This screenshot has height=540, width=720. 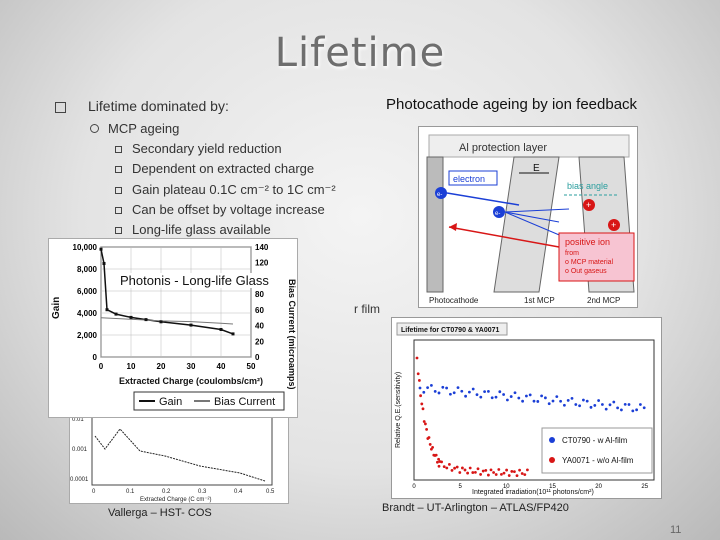 What do you see at coordinates (176, 500) in the screenshot?
I see `hst-xlabel: Extracted Charge (C cm⁻²)` at bounding box center [176, 500].